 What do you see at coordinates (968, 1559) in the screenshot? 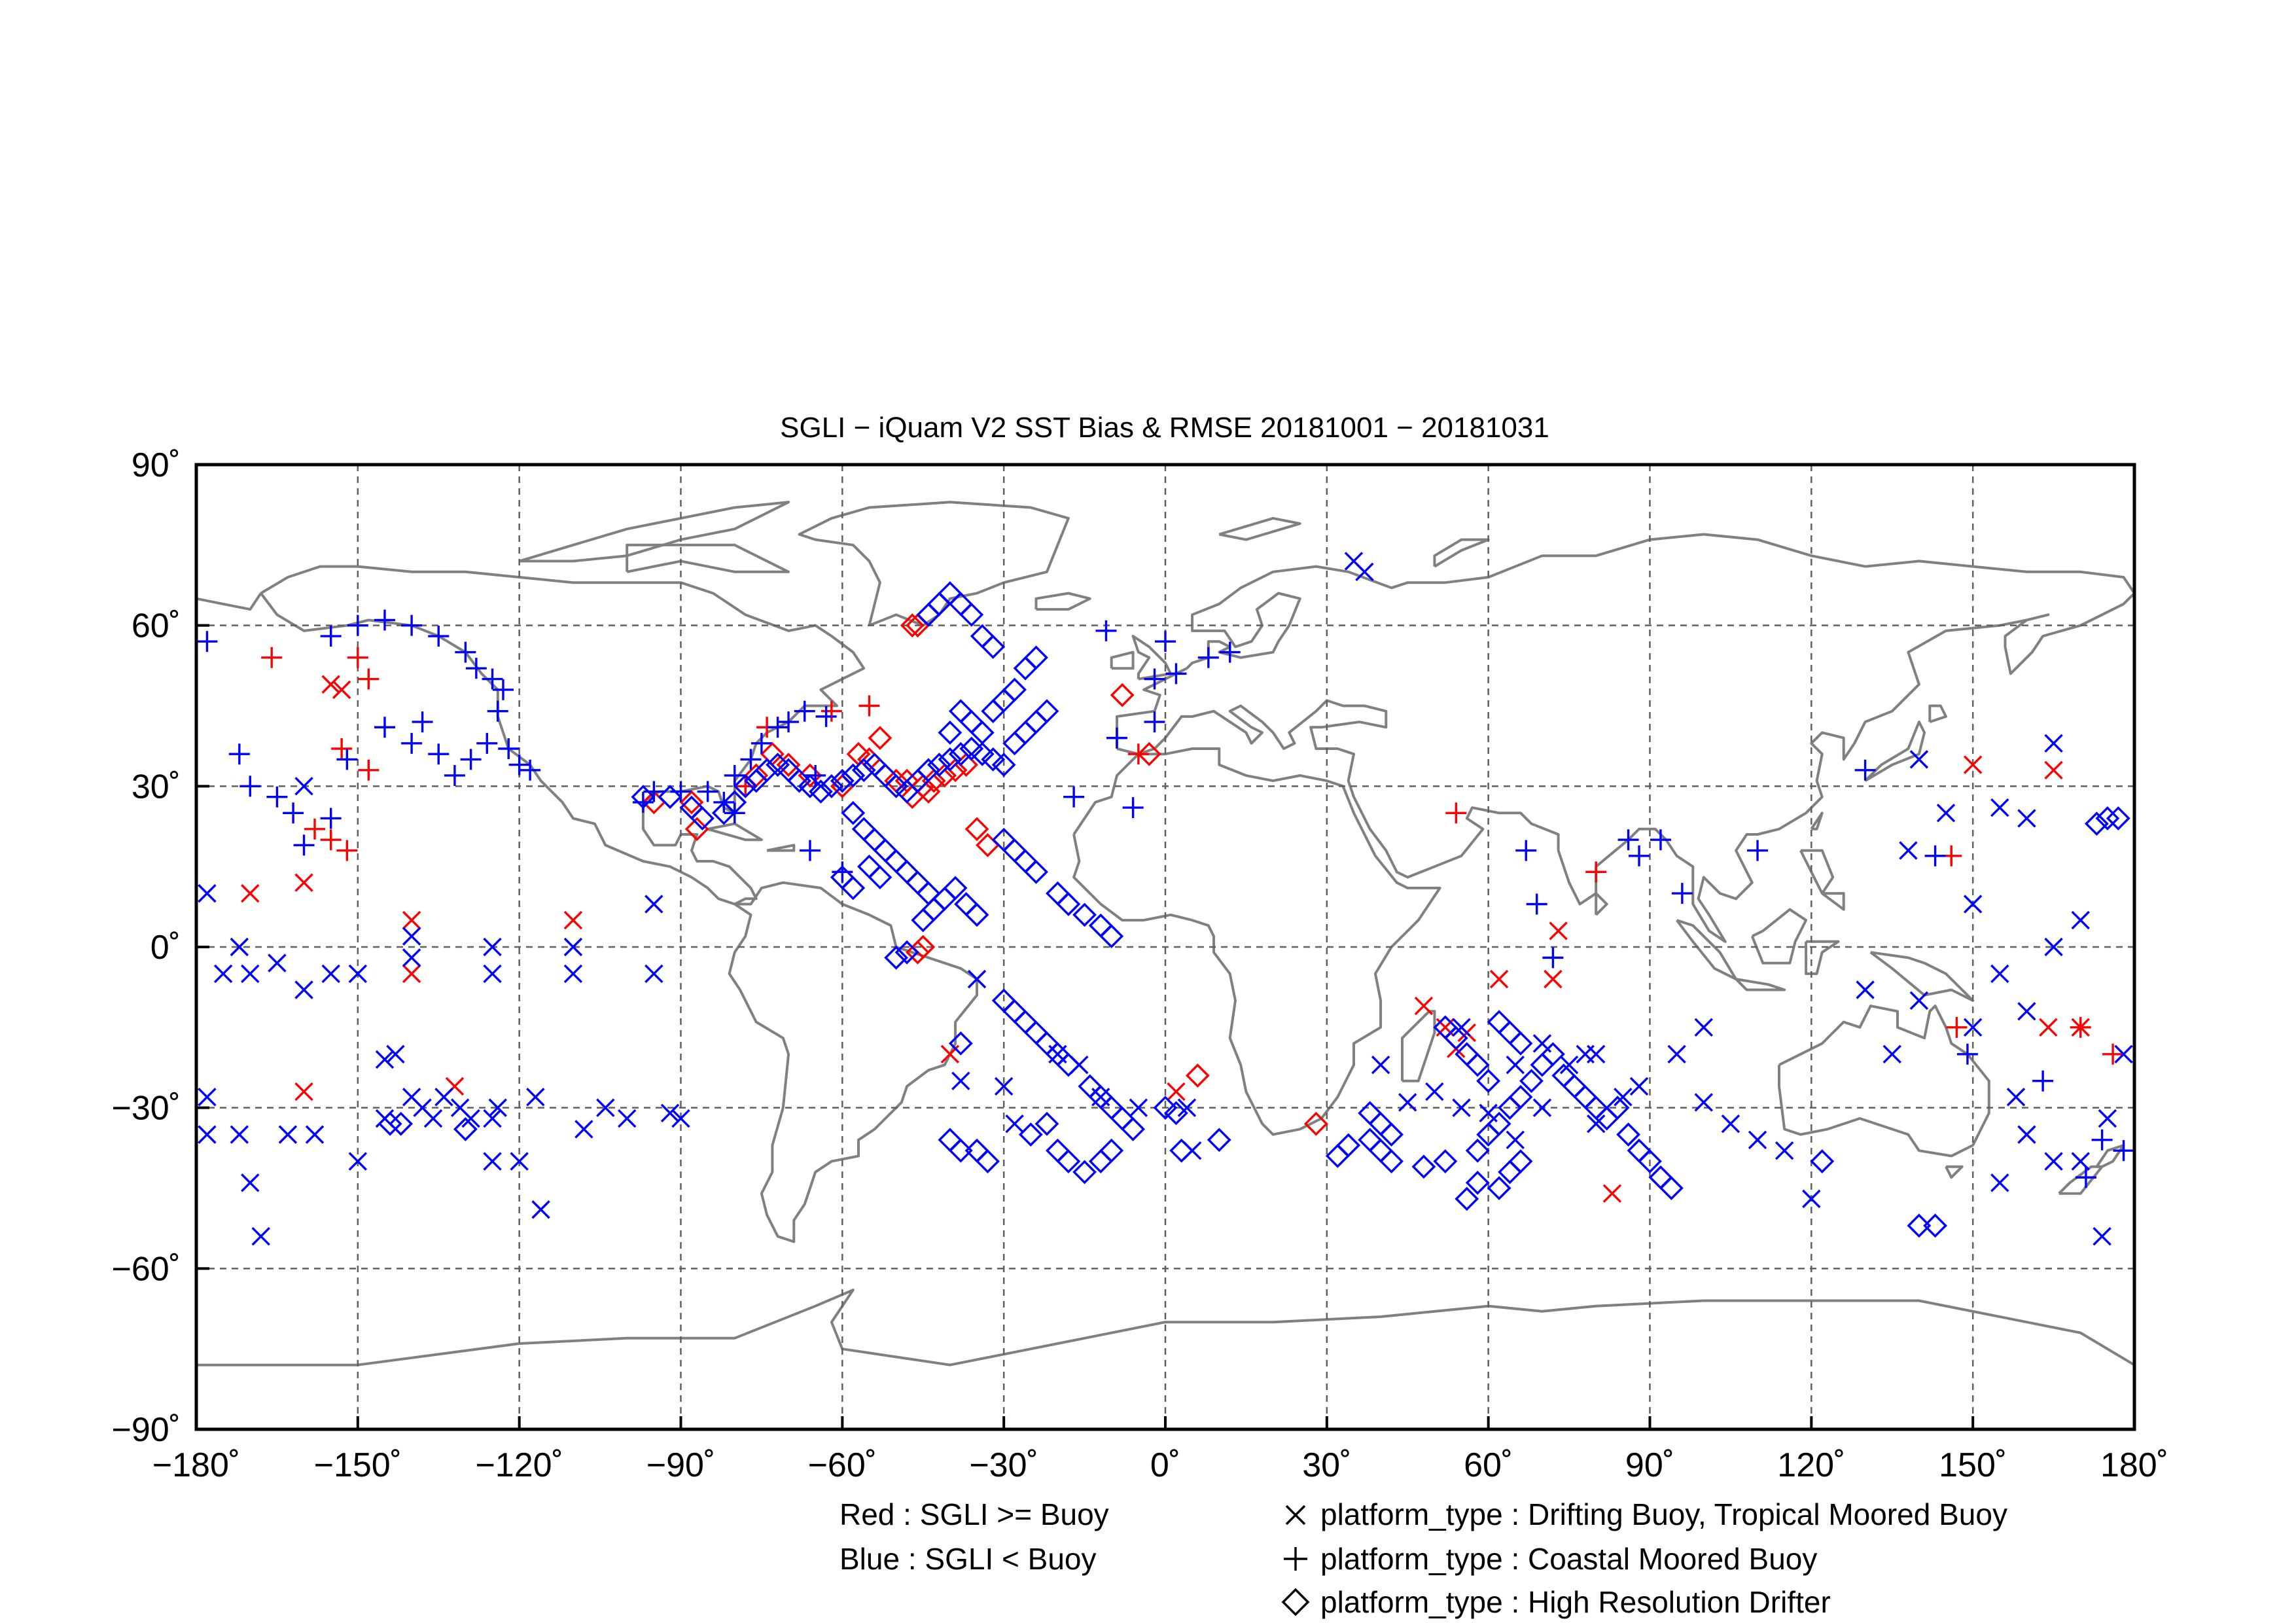
I see `color-legend-blue: Blue : SGLI < Buoy` at bounding box center [968, 1559].